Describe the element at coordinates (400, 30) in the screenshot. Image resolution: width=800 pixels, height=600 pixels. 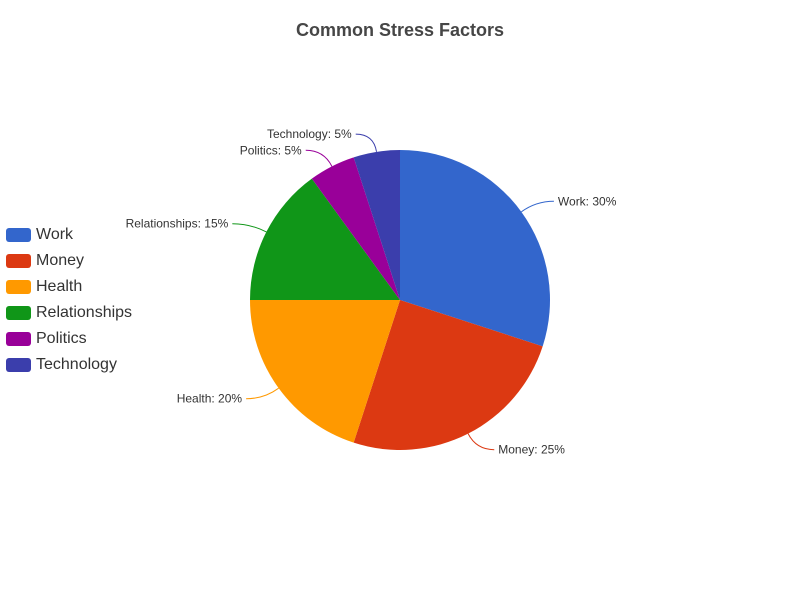
I see `chart-title: Common Stress Factors` at that location.